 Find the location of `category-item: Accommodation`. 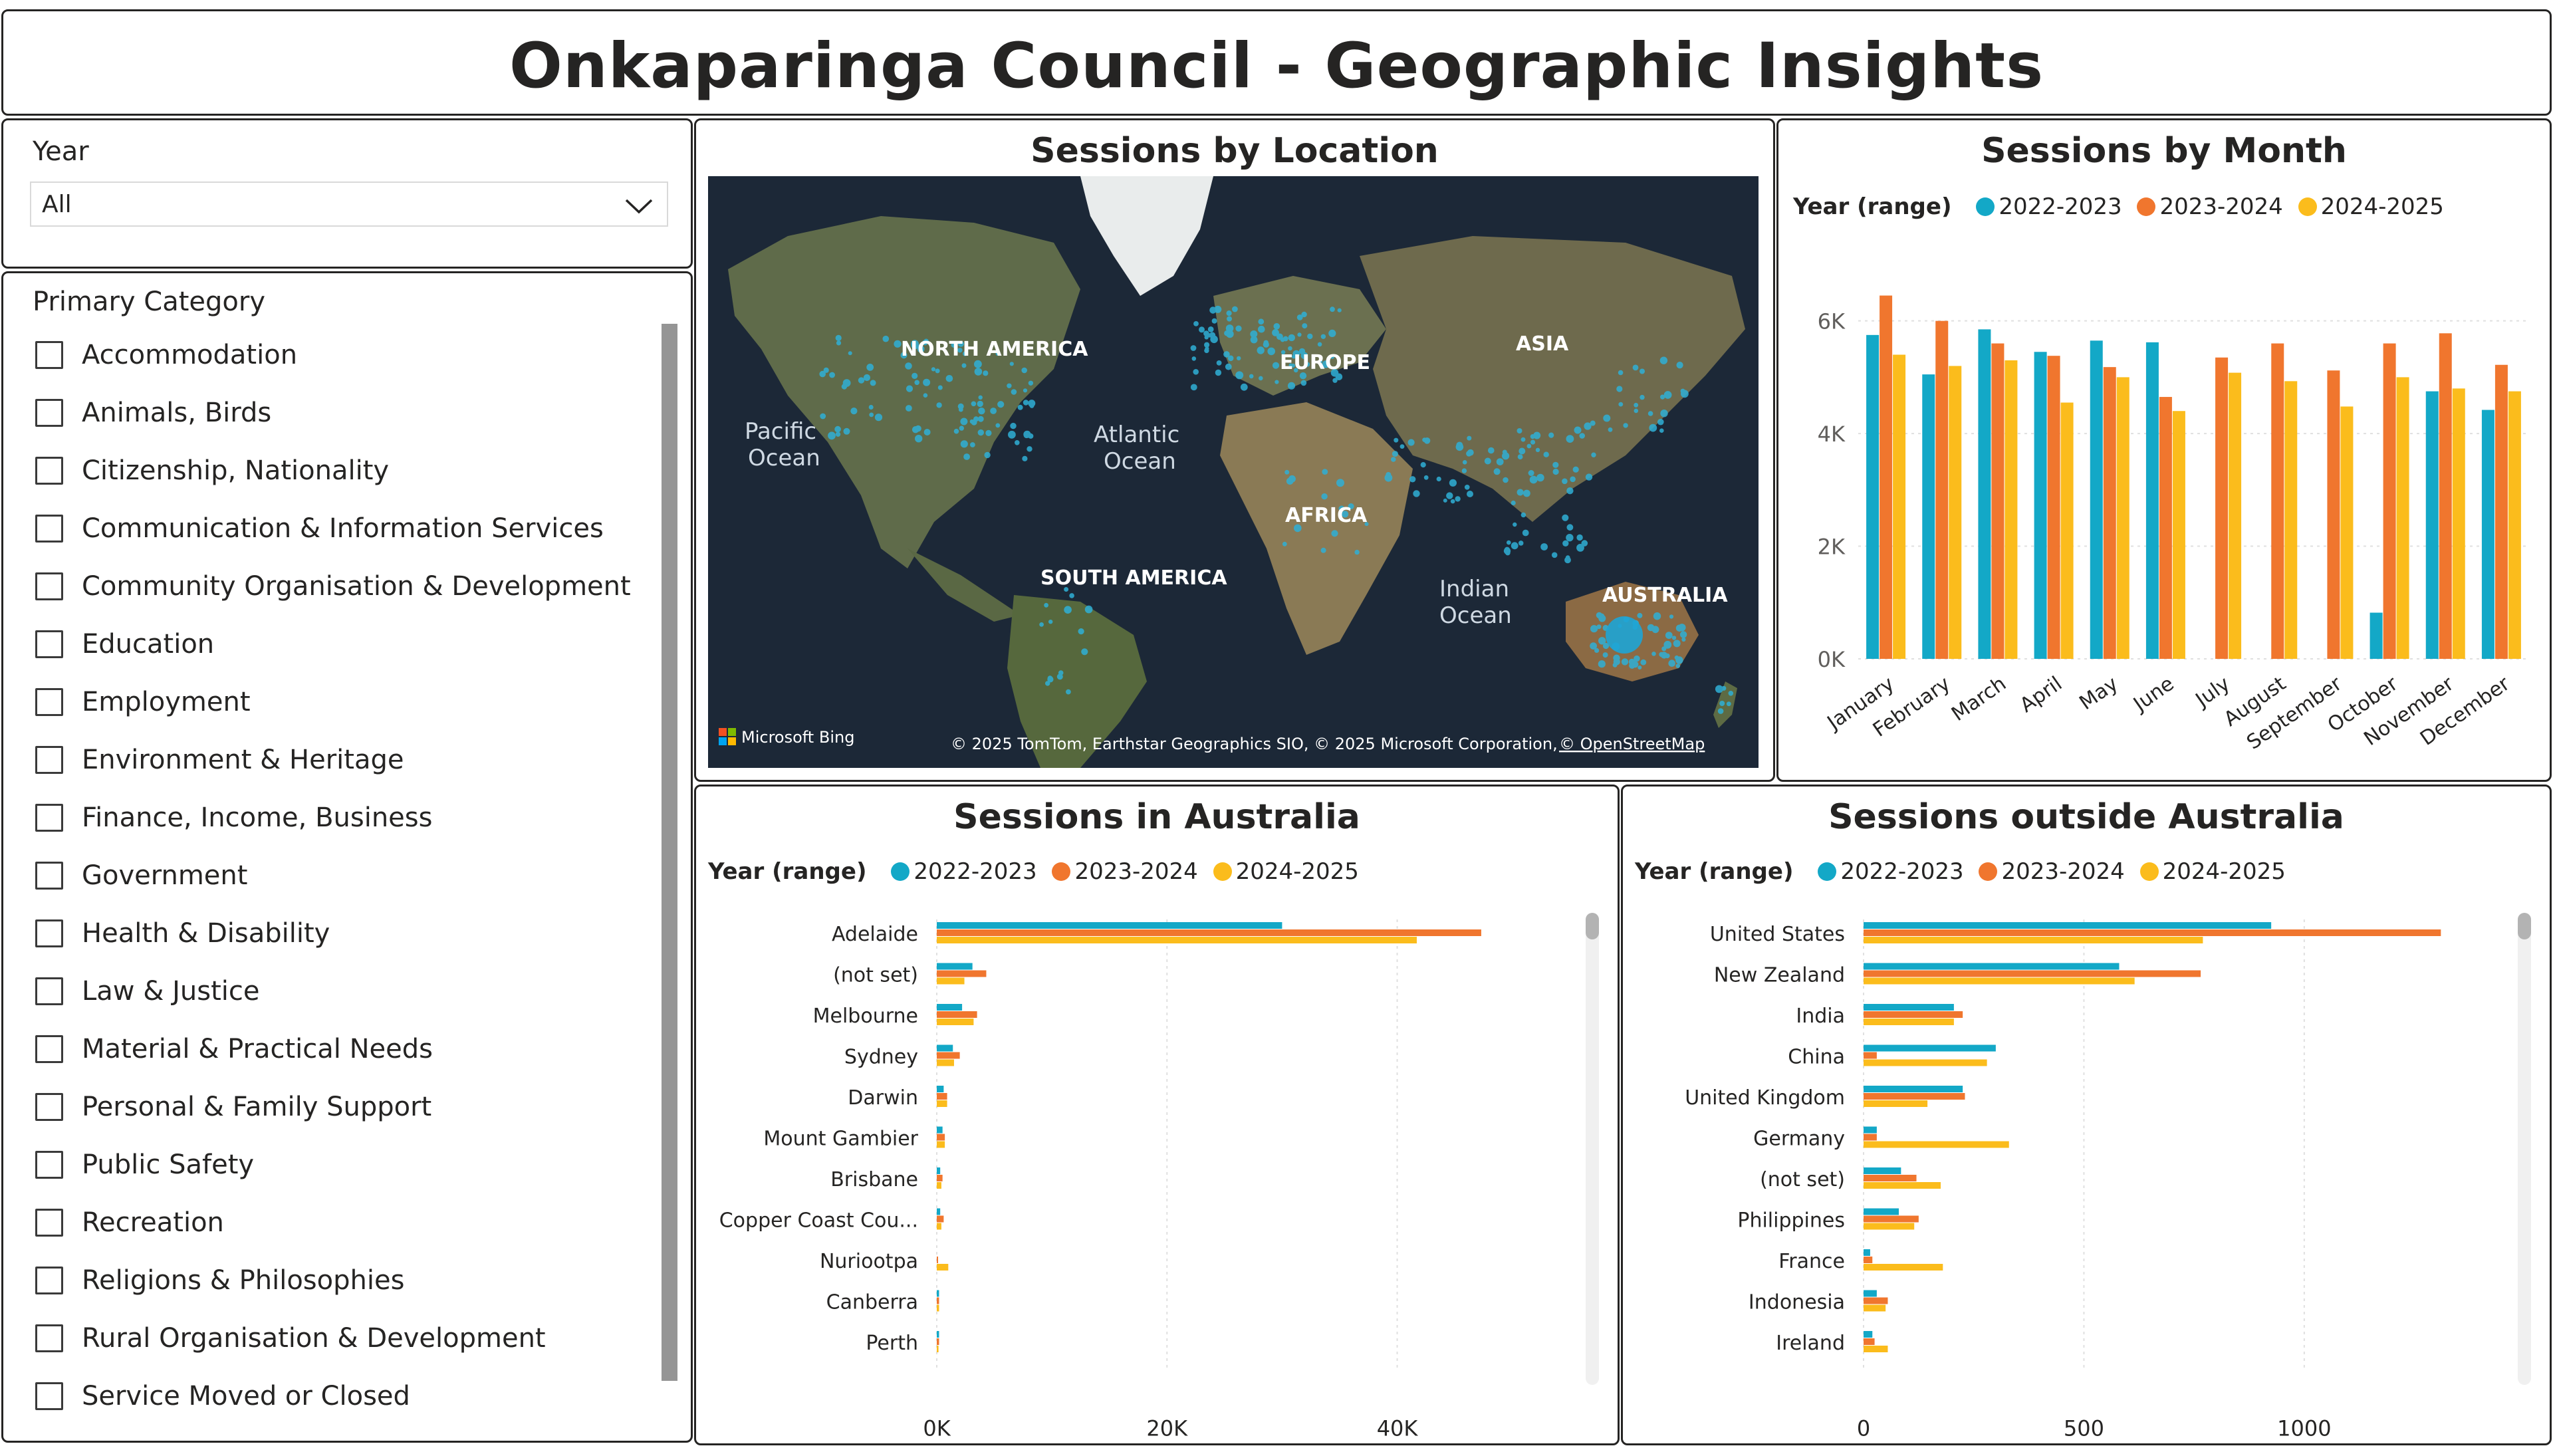

category-item: Accommodation is located at coordinates (340, 357).